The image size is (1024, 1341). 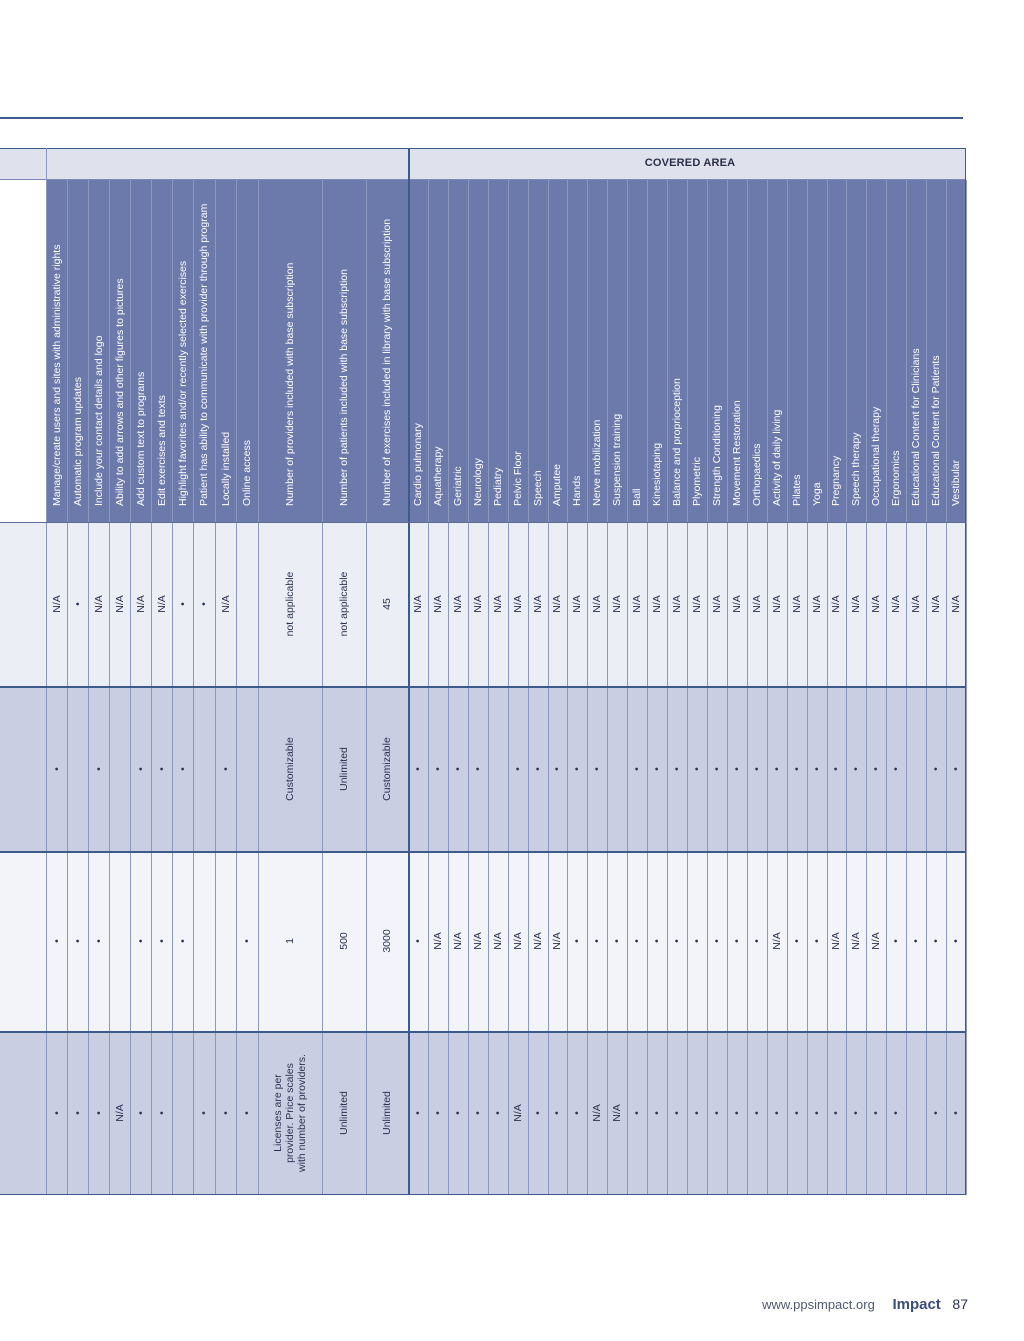 I want to click on area-label: Pediatry, so click(x=498, y=351).